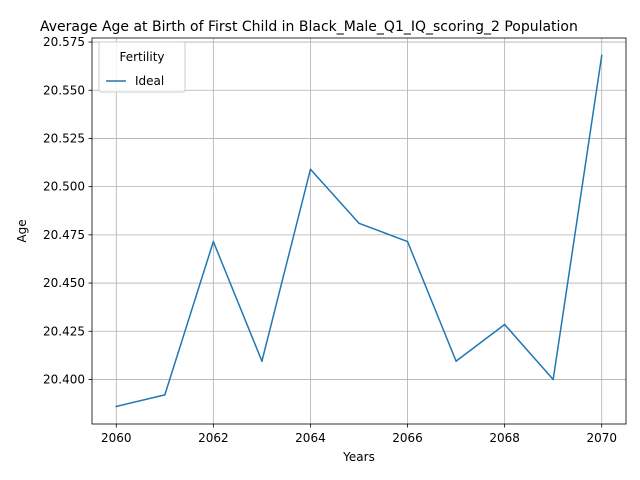 This screenshot has height=480, width=640. I want to click on y-tick-label: 20.475, so click(64, 235).